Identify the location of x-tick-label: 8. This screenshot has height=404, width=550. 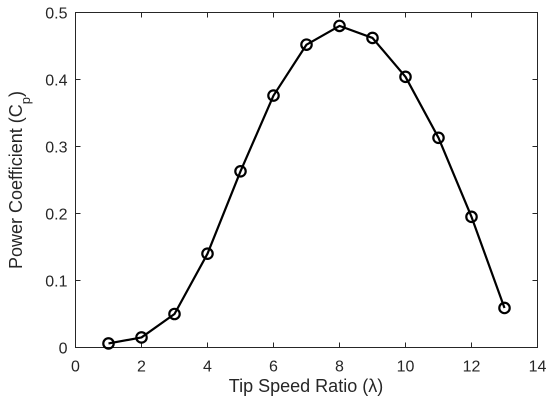
(339, 367).